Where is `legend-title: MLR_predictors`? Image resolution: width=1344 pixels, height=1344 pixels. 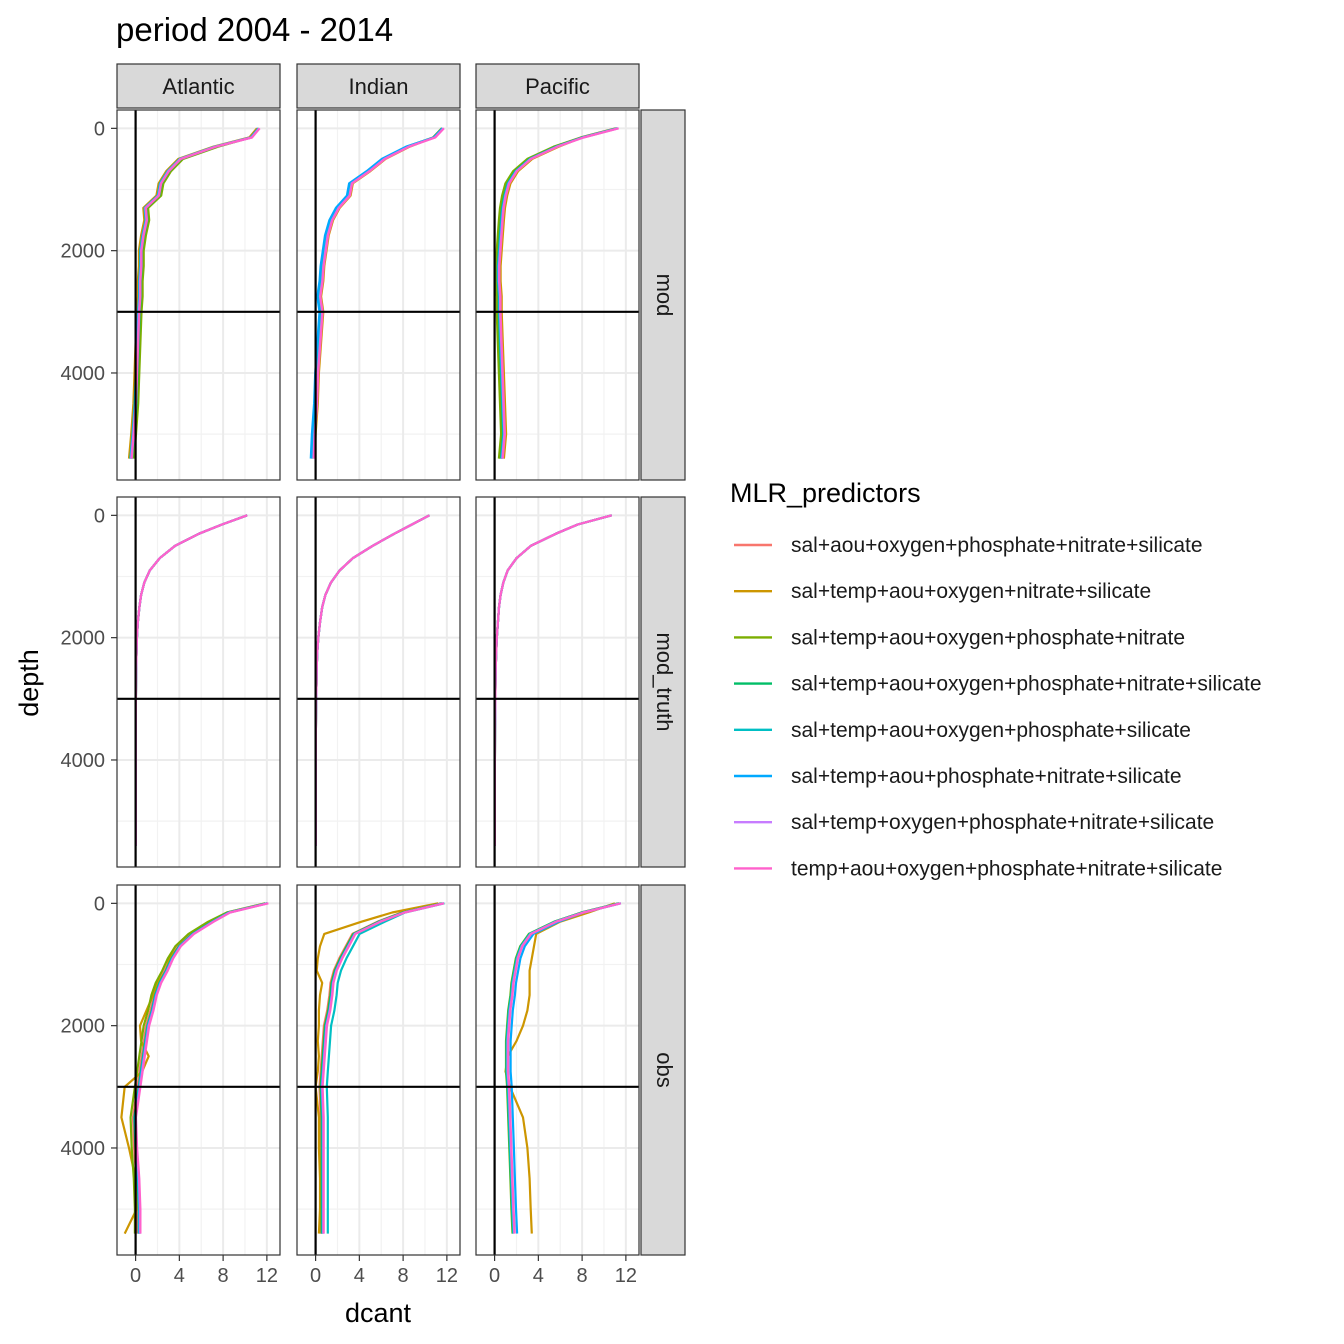 legend-title: MLR_predictors is located at coordinates (825, 493).